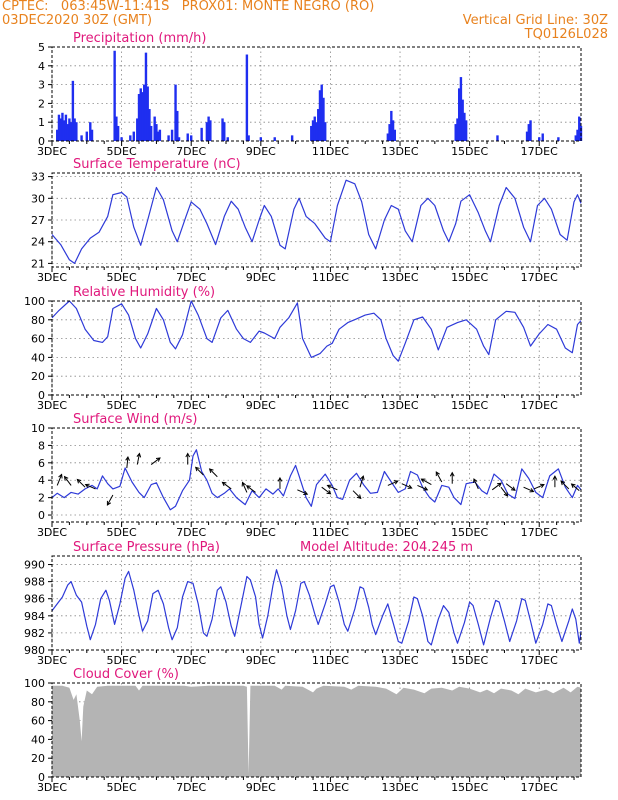 The height and width of the screenshot is (800, 618). Describe the element at coordinates (139, 38) in the screenshot. I see `panel-title: Precipitation (mm/h)` at that location.